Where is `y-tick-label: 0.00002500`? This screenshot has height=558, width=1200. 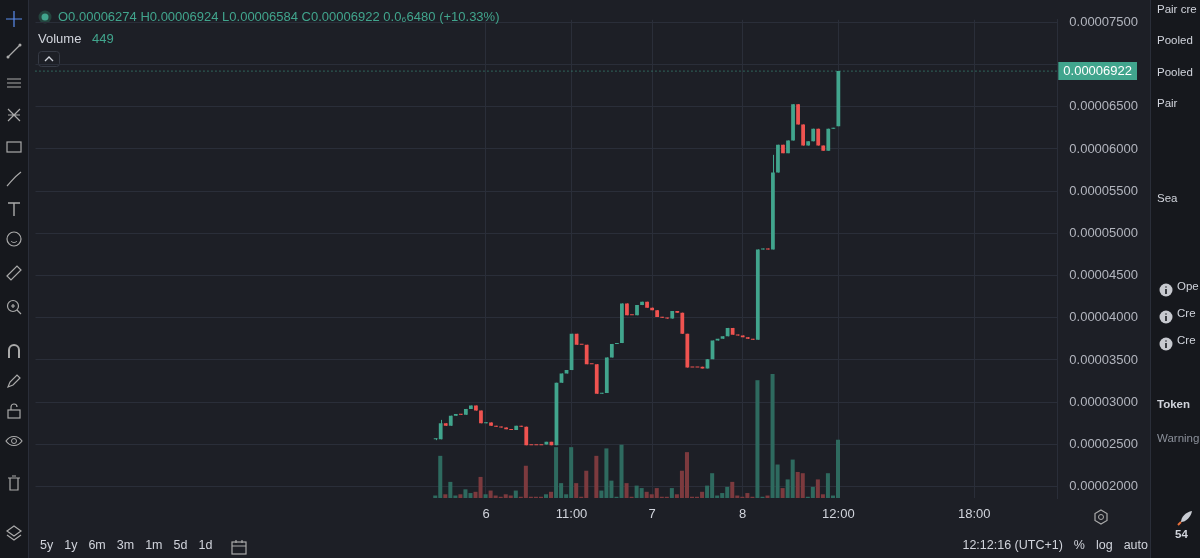
y-tick-label: 0.00002500 is located at coordinates (1104, 443).